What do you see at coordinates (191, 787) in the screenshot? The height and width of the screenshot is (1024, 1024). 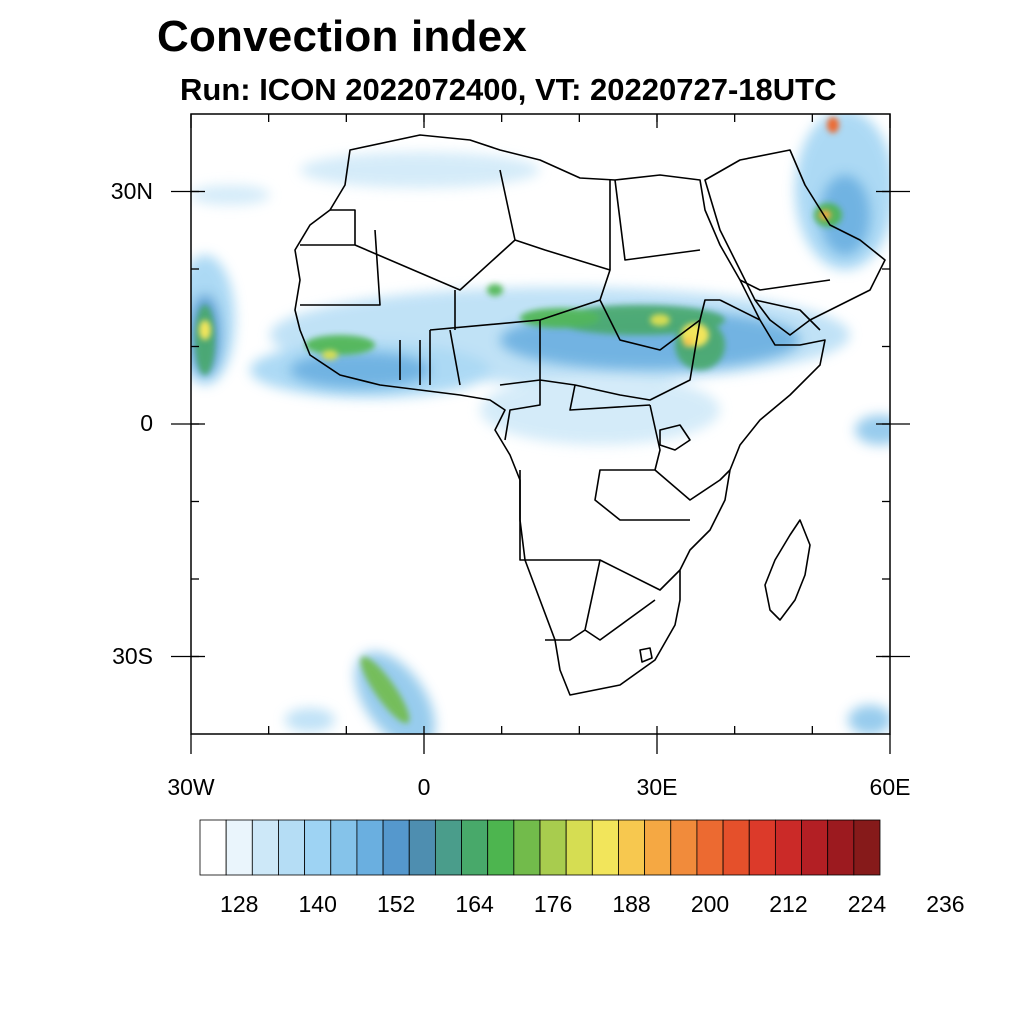 I see `x-tick-label: 30W` at bounding box center [191, 787].